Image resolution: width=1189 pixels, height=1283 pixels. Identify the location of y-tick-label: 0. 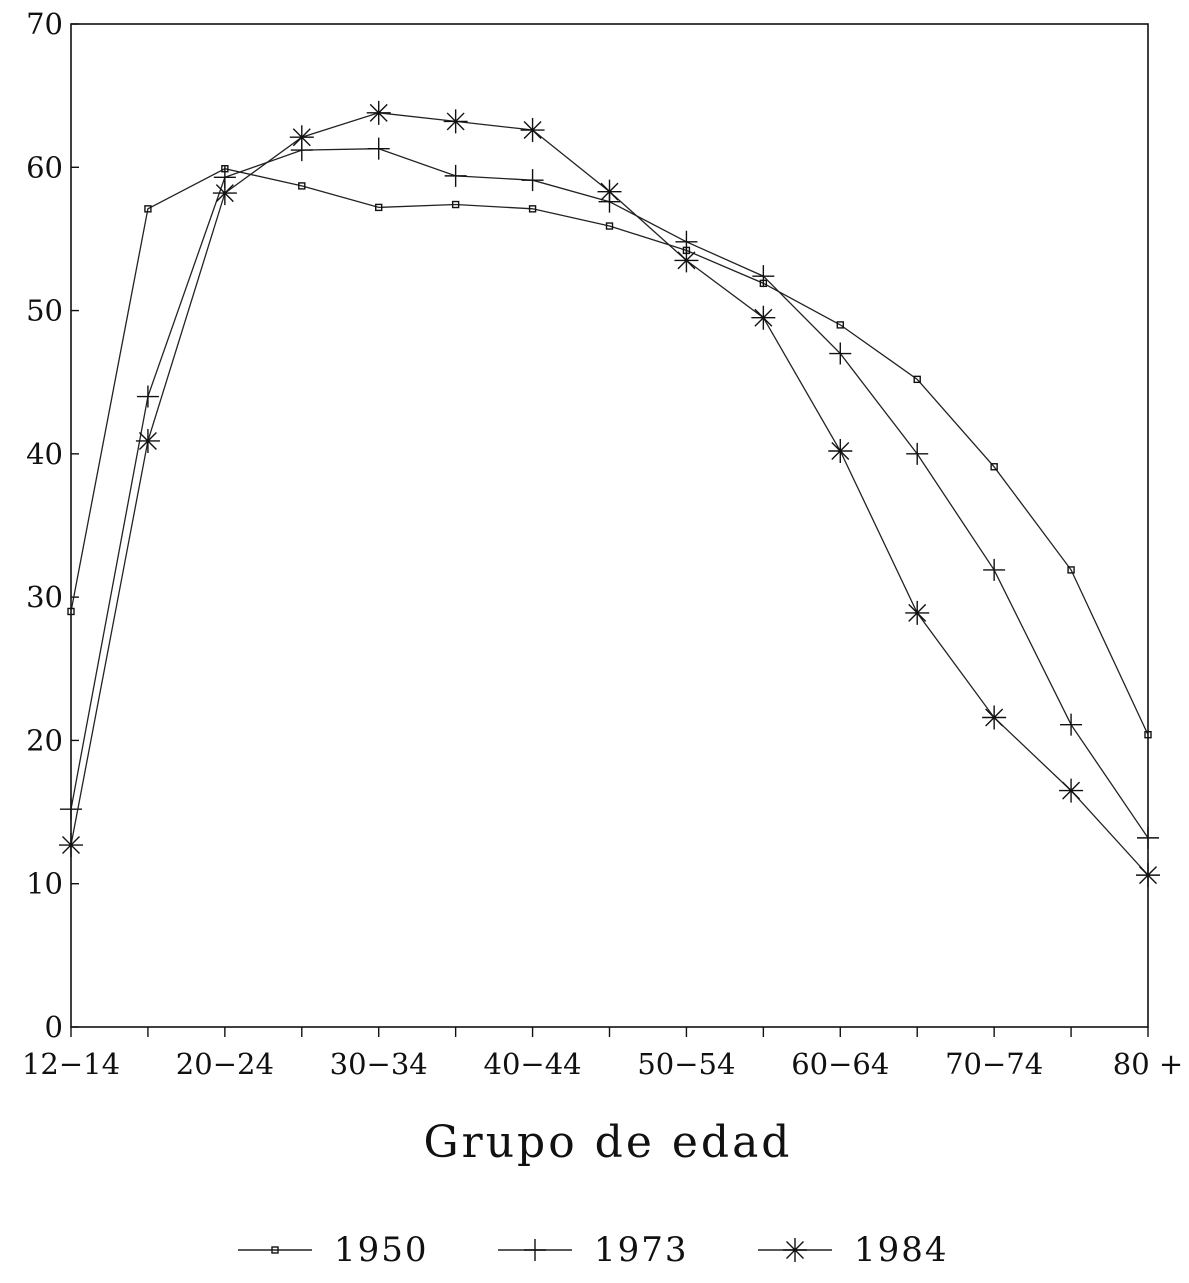
(54, 1027).